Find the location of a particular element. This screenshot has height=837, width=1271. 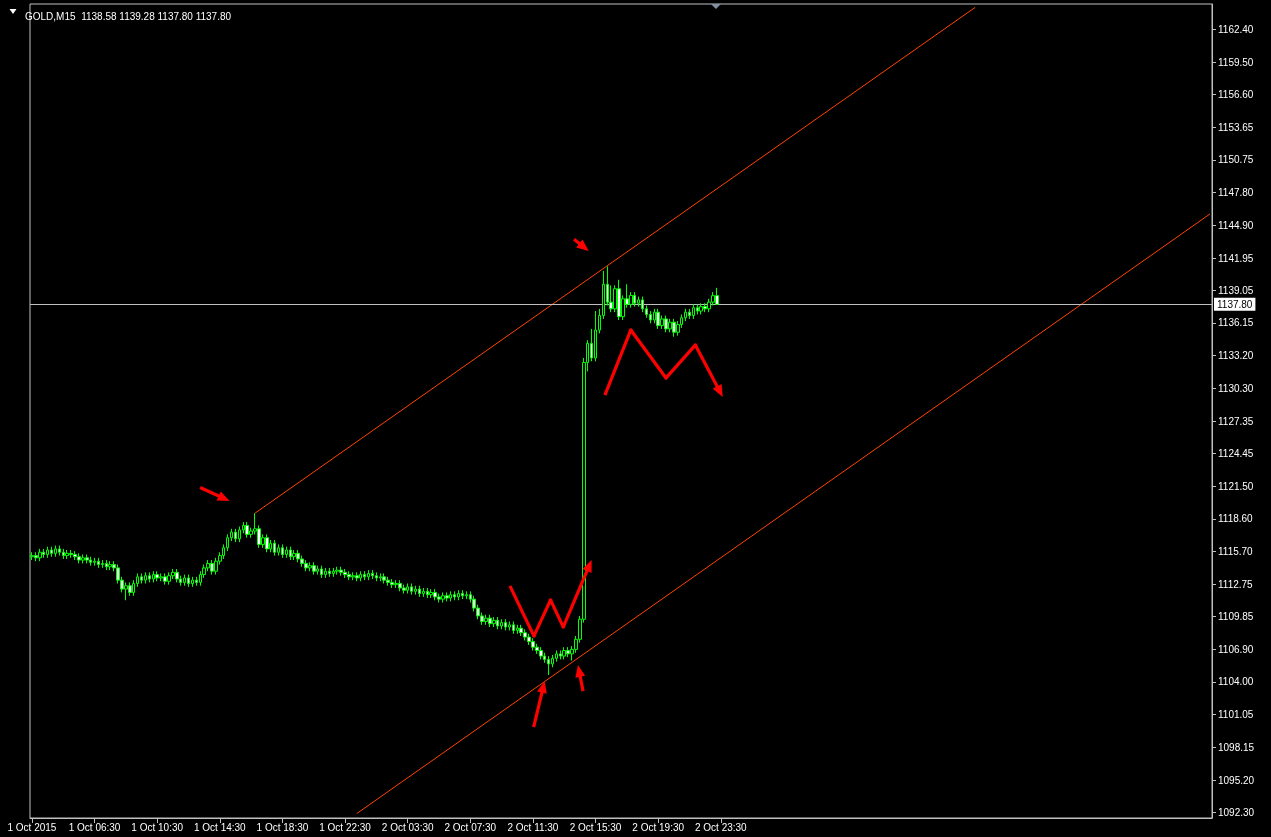

text: GOLD,M15 1138.58 1139.28 1137.80 1137.80 is located at coordinates (128, 16).